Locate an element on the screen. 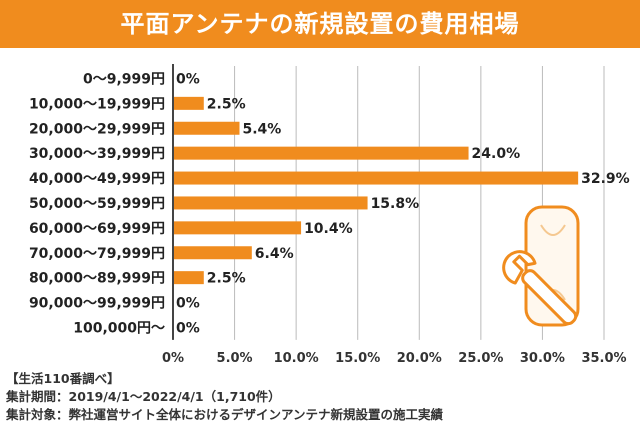 Image resolution: width=640 pixels, height=427 pixels. category-label: 10,000～19,999円 is located at coordinates (97, 104).